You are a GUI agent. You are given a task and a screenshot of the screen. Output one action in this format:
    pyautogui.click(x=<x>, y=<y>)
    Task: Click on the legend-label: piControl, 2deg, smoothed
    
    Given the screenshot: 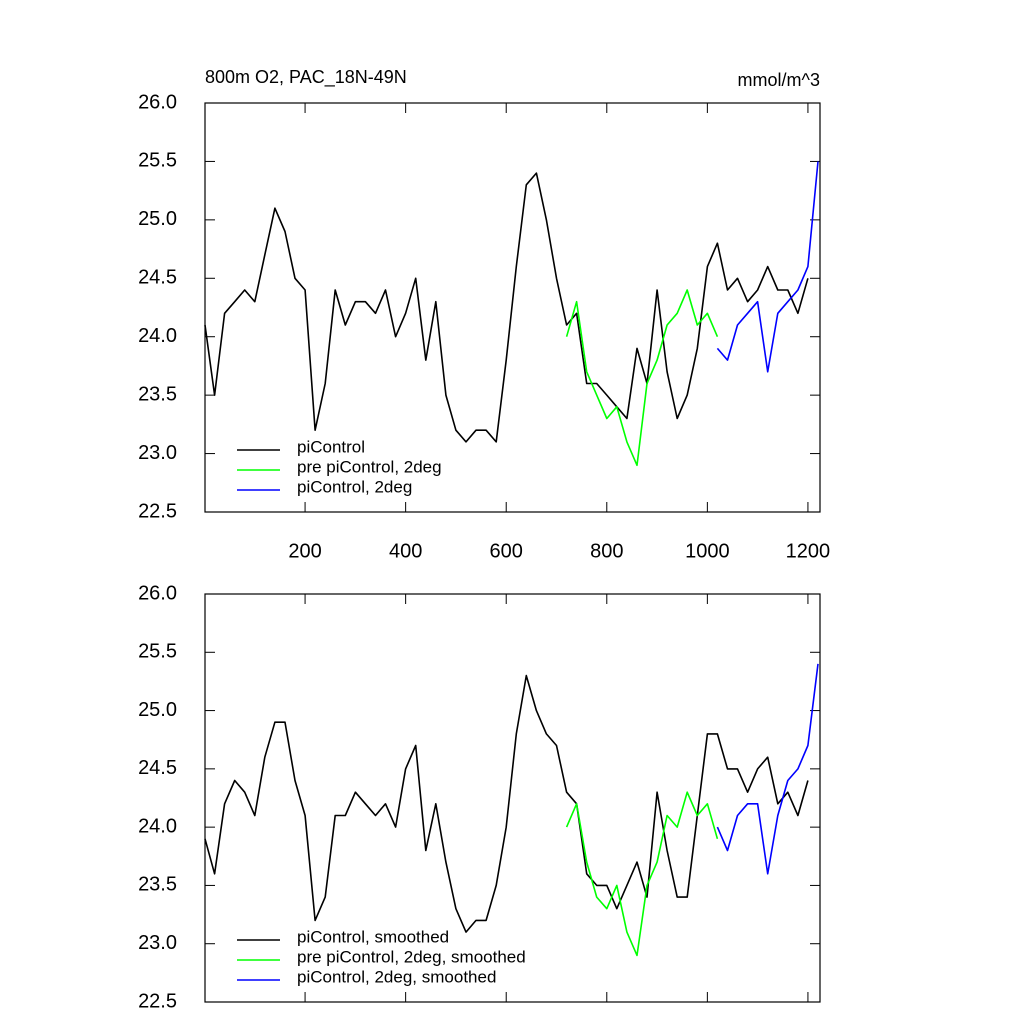 What is the action you would take?
    pyautogui.click(x=396, y=976)
    